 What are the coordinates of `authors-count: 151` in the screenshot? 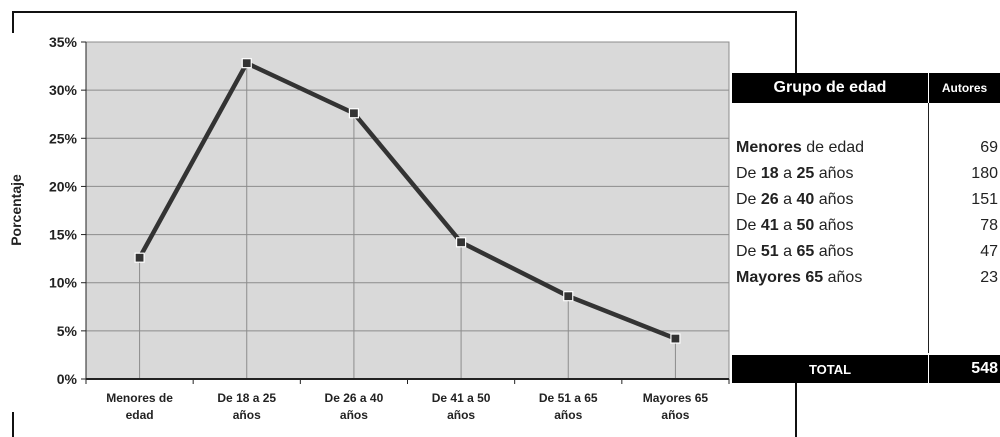 It's located at (984, 199).